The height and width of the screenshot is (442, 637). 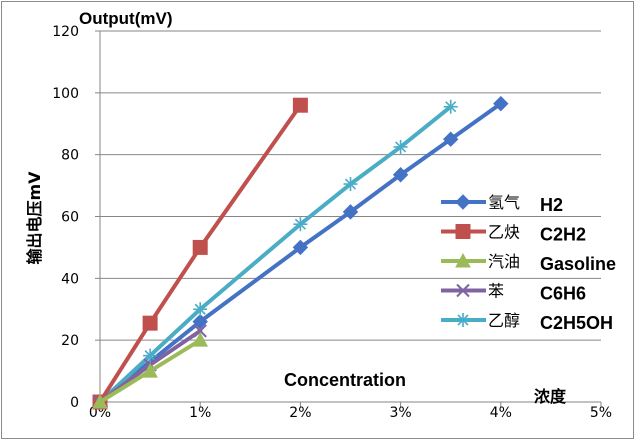 I want to click on x-tick-labels: 0% 1% 2% 3% 4% 5%, so click(x=350, y=413).